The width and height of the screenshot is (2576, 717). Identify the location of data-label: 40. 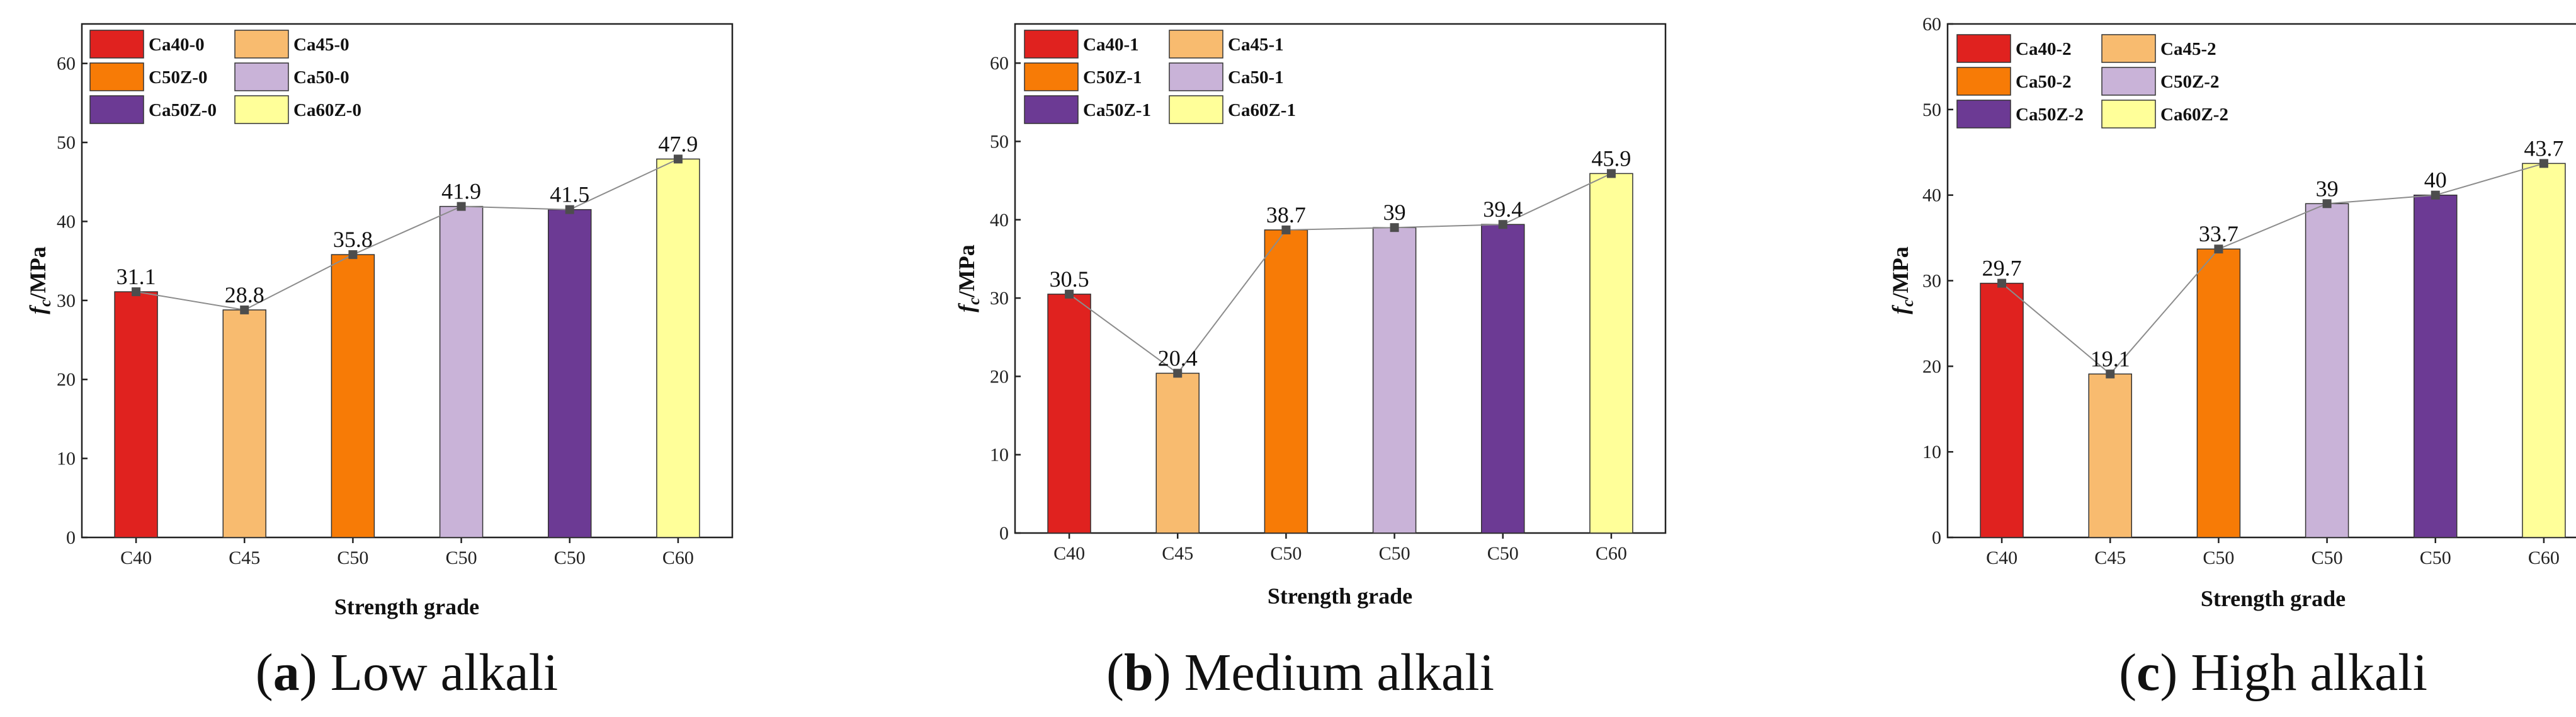
(2435, 180).